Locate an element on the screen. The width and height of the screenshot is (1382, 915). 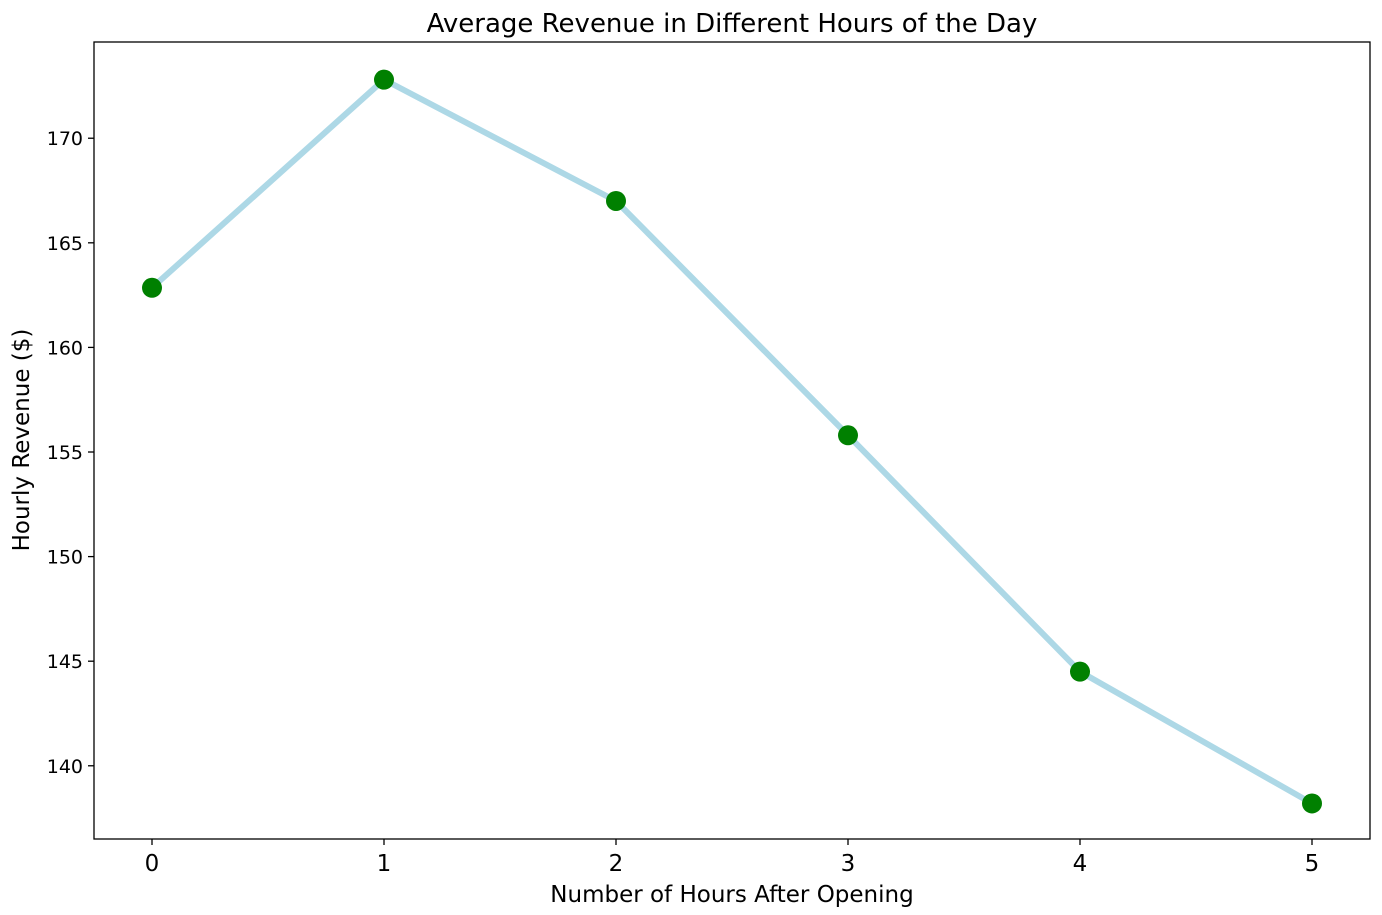
x-axis: 0 1 2 3 4 5 is located at coordinates (732, 858).